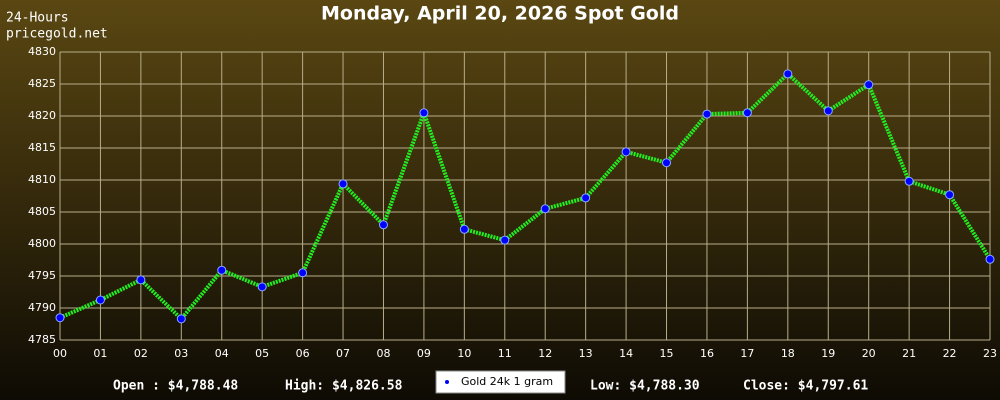 The width and height of the screenshot is (1000, 400). I want to click on stat-label: High: $4,826.58, so click(344, 386).